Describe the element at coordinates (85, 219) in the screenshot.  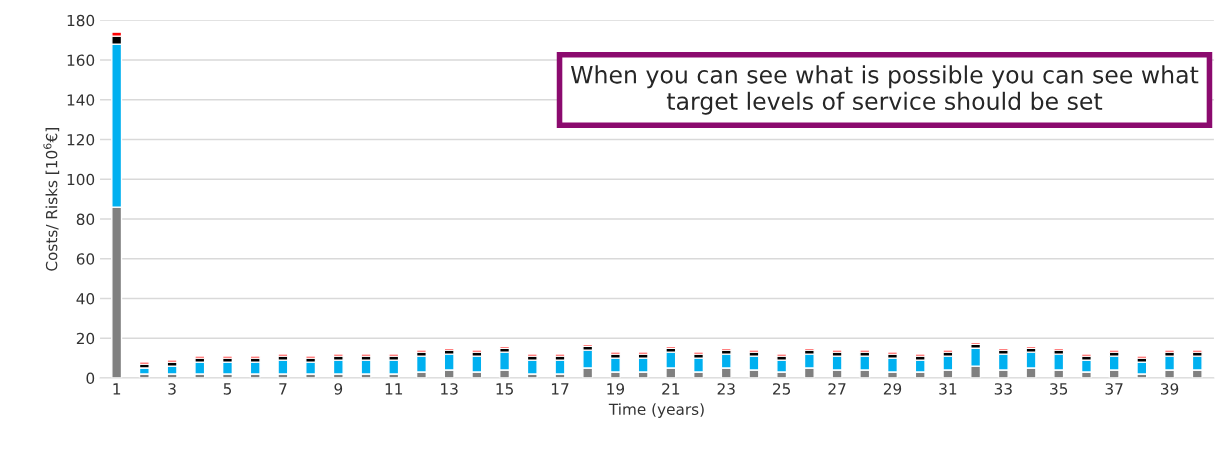
I see `y-tick-label: 80` at that location.